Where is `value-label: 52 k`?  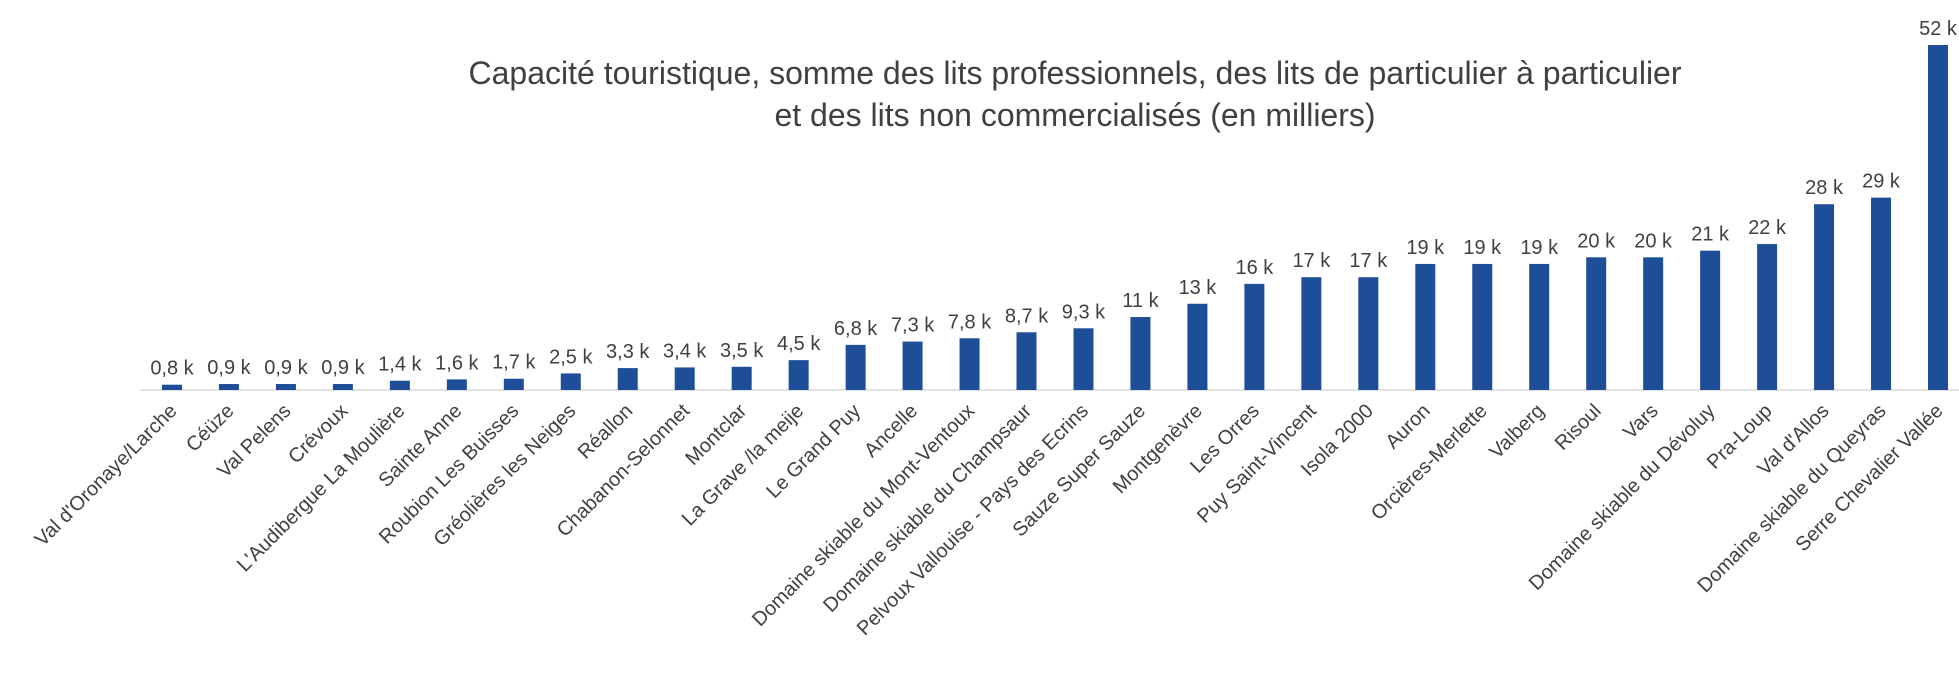
value-label: 52 k is located at coordinates (1938, 29).